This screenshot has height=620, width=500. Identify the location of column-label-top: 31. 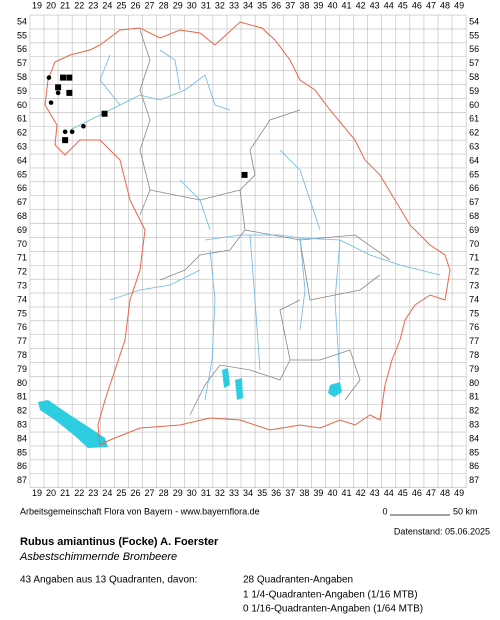
(206, 5).